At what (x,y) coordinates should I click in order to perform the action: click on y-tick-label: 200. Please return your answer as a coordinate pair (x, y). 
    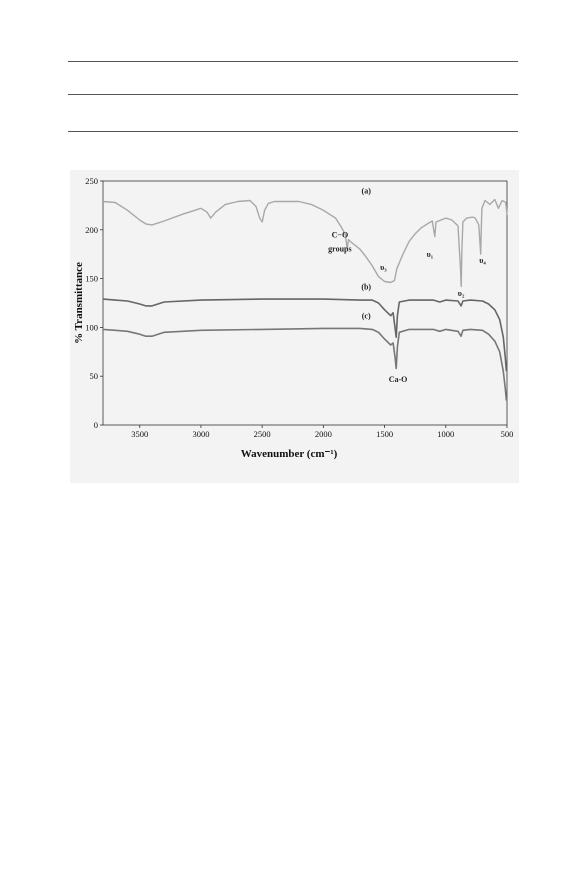
    Looking at the image, I should click on (91, 230).